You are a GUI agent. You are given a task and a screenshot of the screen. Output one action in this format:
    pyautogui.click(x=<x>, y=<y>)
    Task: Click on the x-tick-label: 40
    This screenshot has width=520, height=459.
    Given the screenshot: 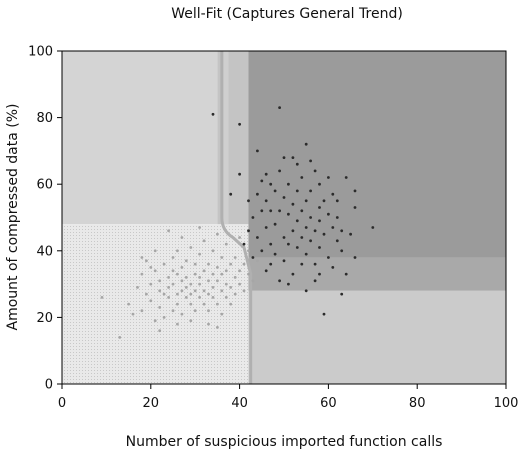 What is the action you would take?
    pyautogui.click(x=239, y=403)
    